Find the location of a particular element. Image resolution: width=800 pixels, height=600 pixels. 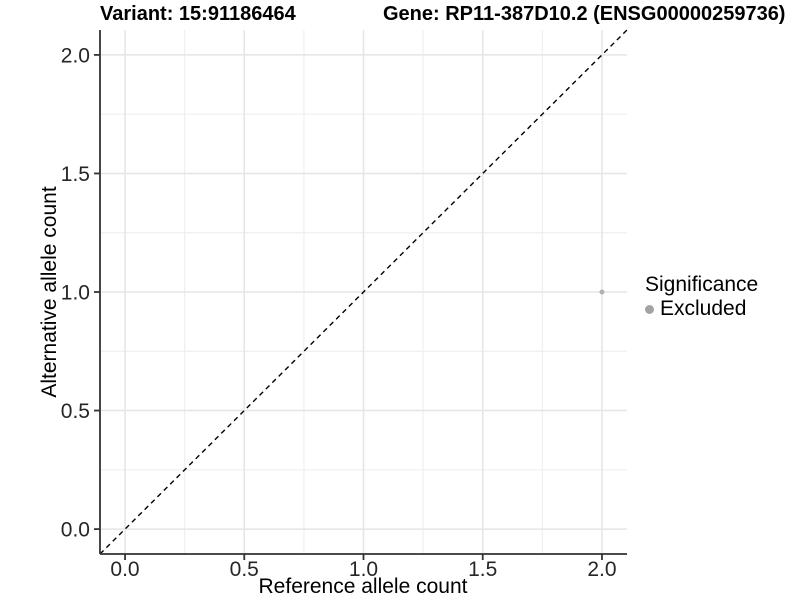

y-tick-label: 0.0 is located at coordinates (75, 530).